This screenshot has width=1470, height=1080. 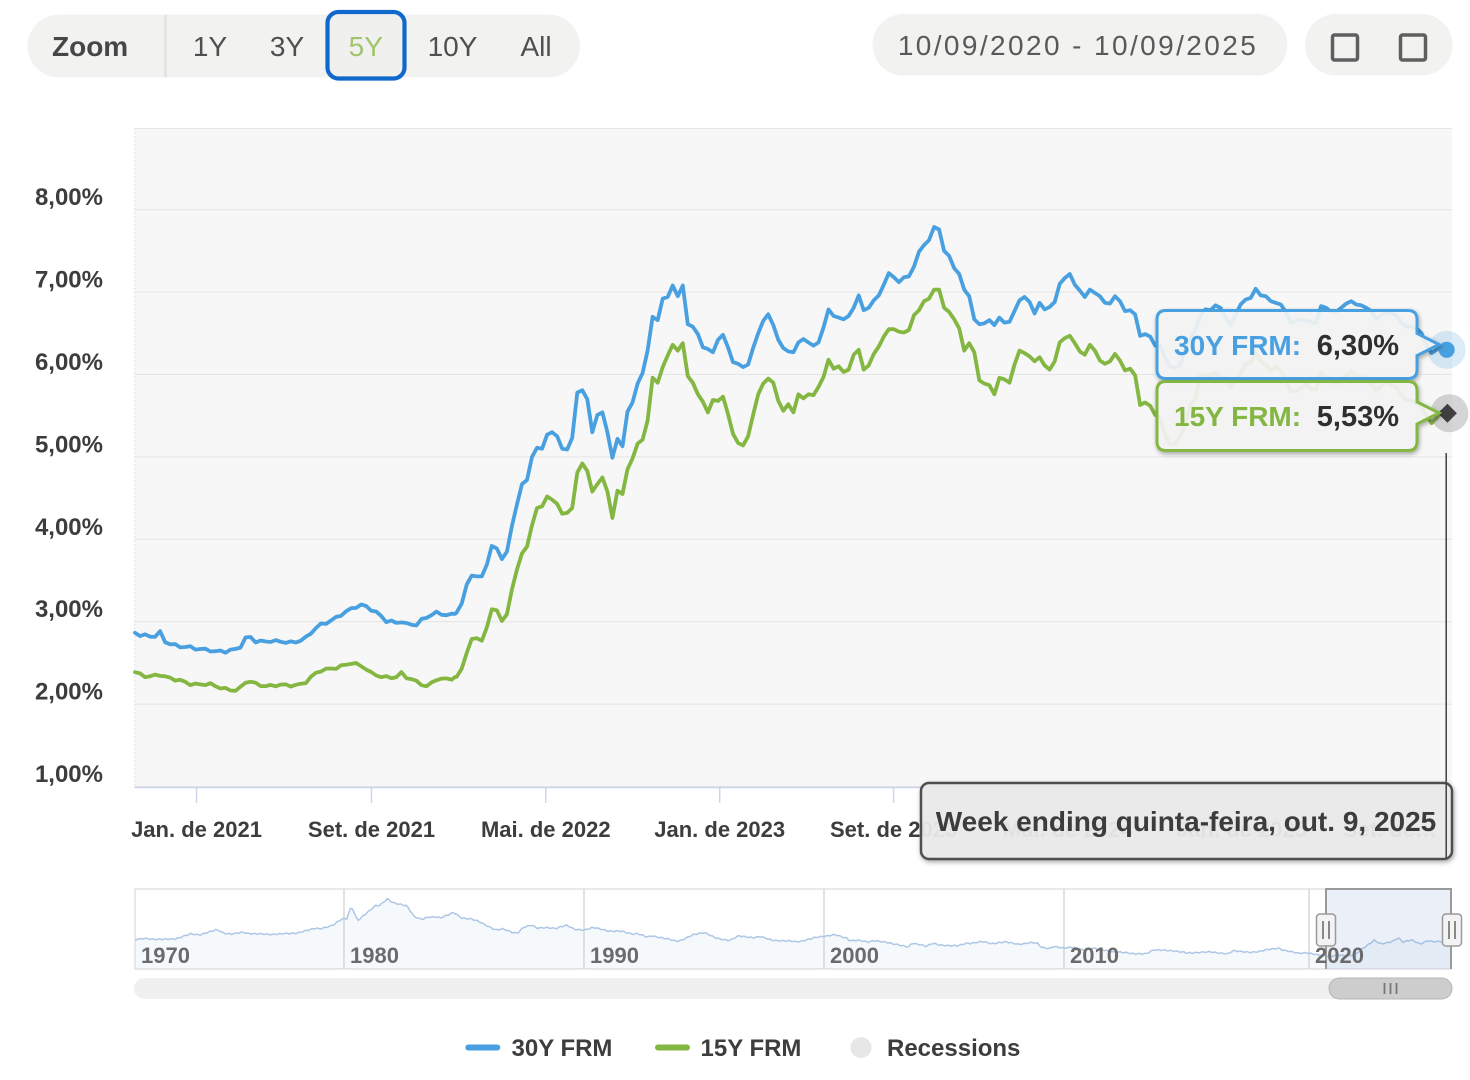 What do you see at coordinates (69, 609) in the screenshot?
I see `svg-text: 3,00%` at bounding box center [69, 609].